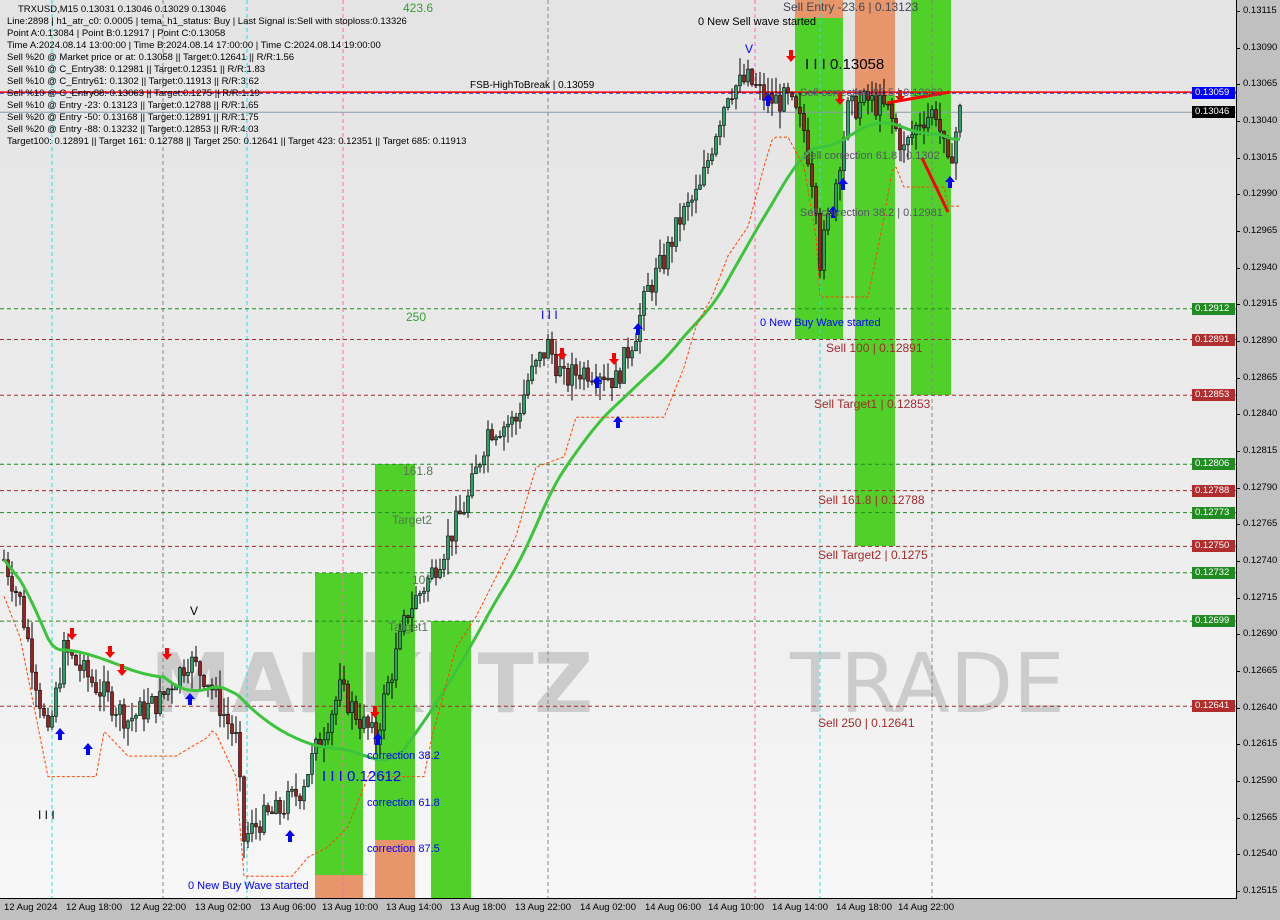 The height and width of the screenshot is (920, 1280). I want to click on price-level-tag: 0.12732, so click(1213, 572).